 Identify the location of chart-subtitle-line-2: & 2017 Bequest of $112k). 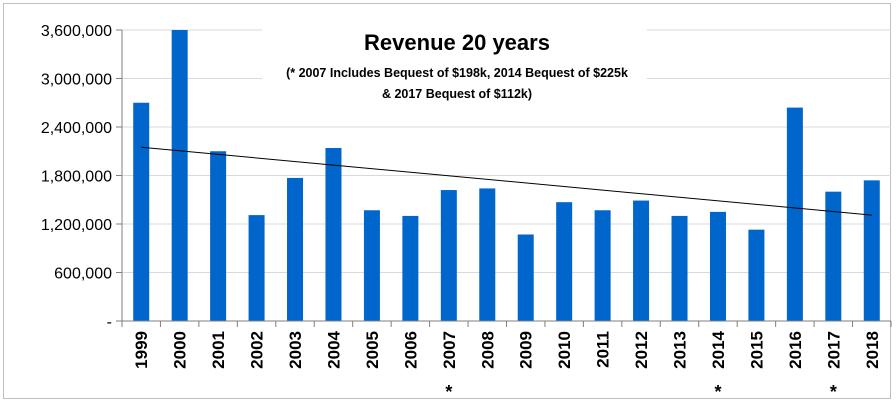
(457, 94).